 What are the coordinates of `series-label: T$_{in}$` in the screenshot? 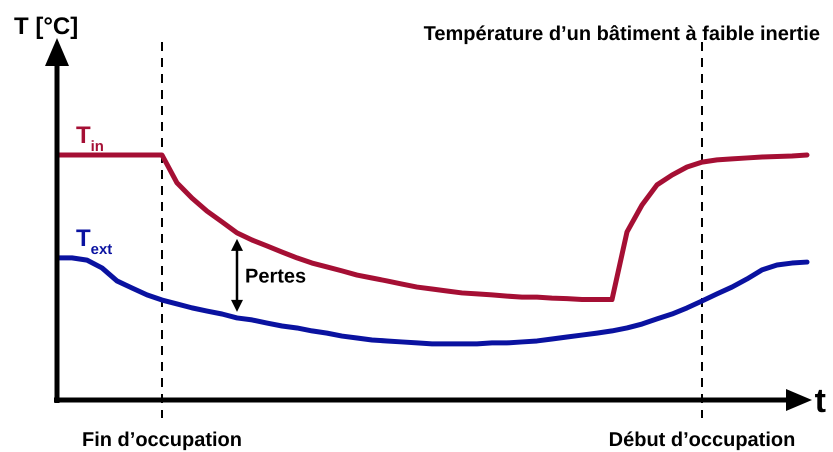 It's located at (90, 138).